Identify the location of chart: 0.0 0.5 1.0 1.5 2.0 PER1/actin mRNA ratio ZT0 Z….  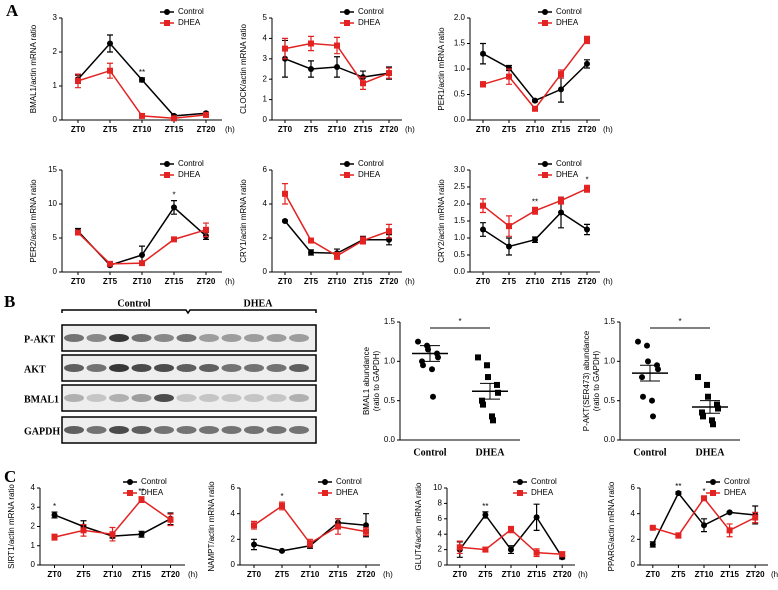
(525, 70).